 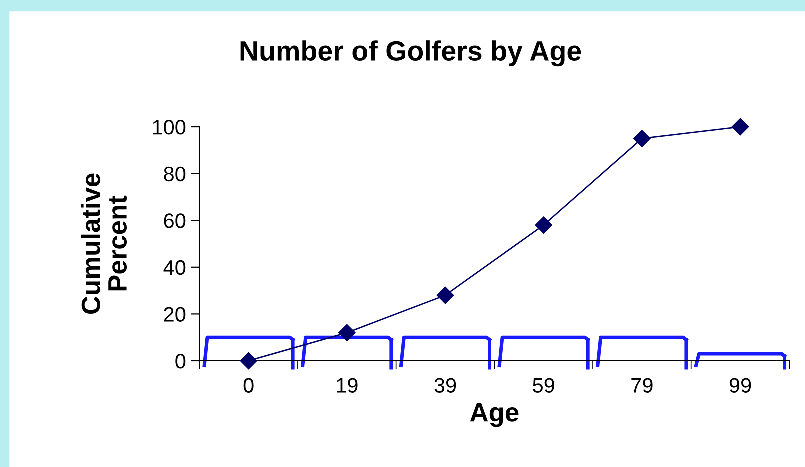 What do you see at coordinates (104, 244) in the screenshot?
I see `y-axis-title: Cumulative Percent` at bounding box center [104, 244].